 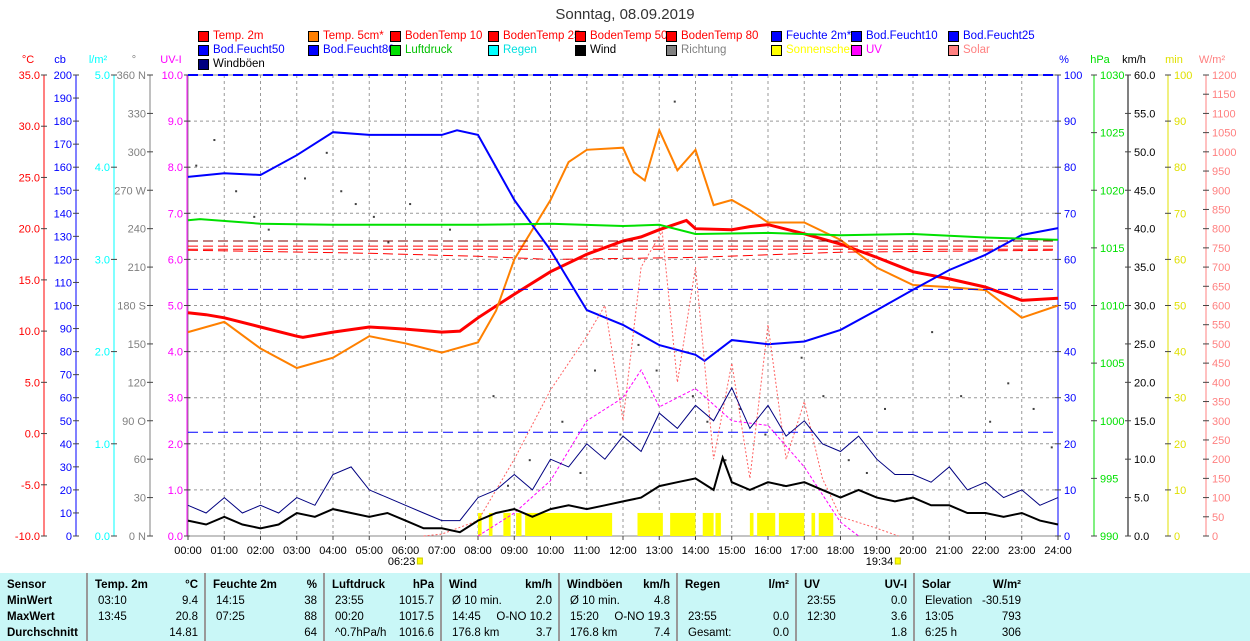 I want to click on stats-column: Sensor MinWert MaxWert Durchschnitt, so click(x=44, y=607).